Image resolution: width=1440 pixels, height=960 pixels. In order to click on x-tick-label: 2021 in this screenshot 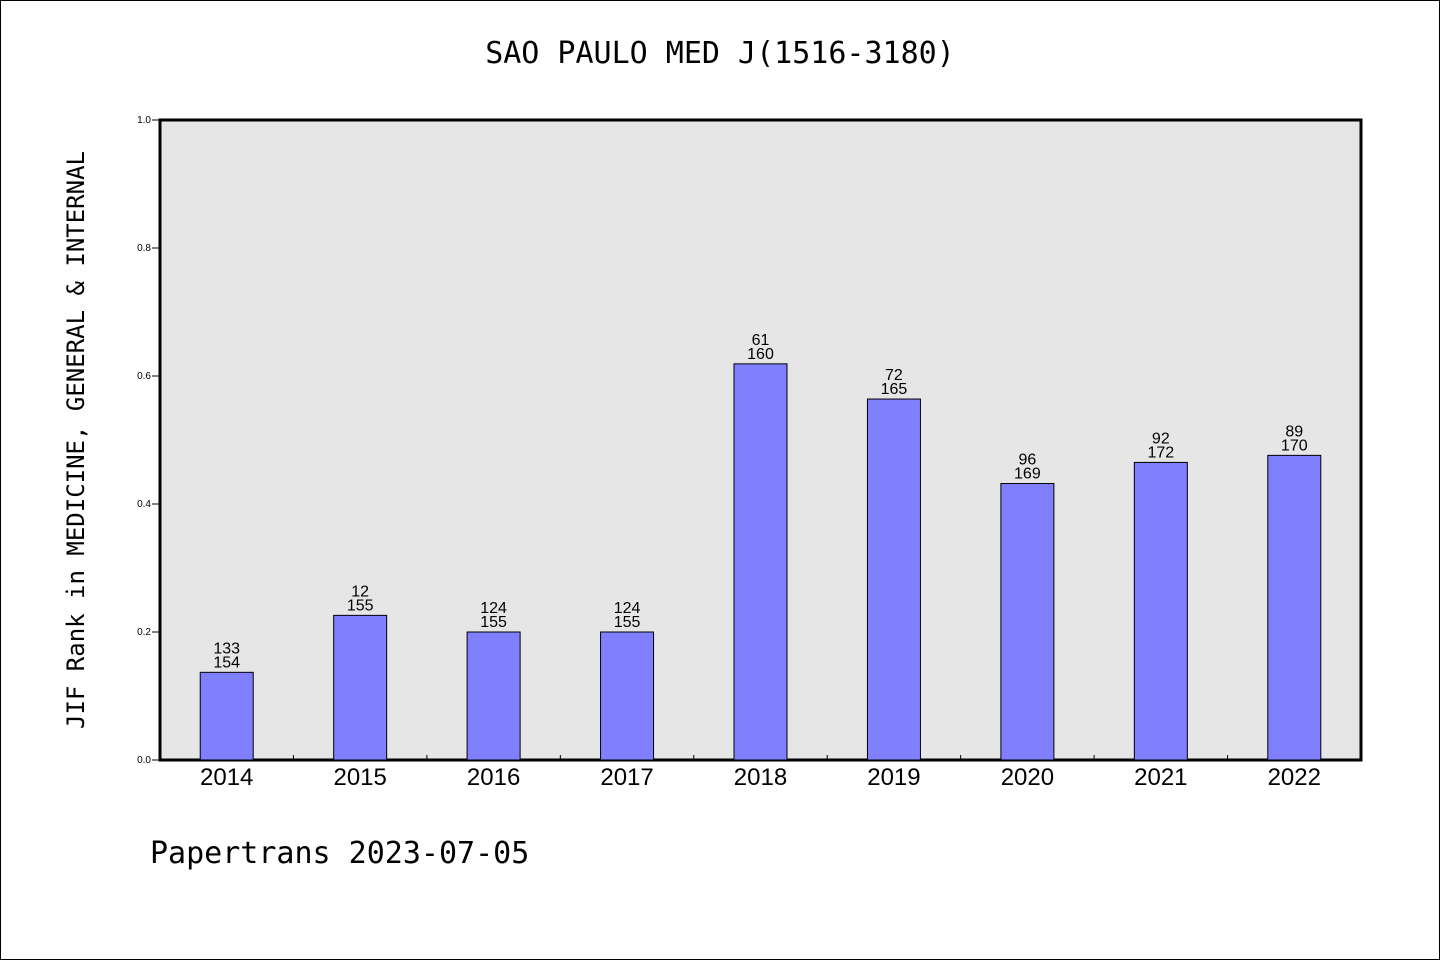, I will do `click(1160, 777)`.